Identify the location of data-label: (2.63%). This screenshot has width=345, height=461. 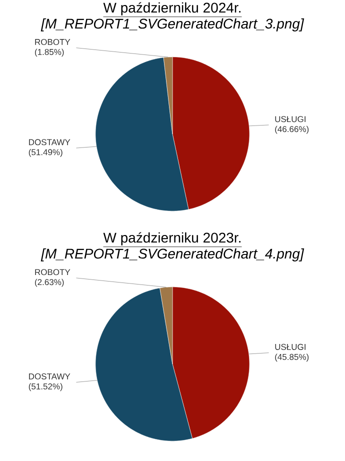
(49, 282).